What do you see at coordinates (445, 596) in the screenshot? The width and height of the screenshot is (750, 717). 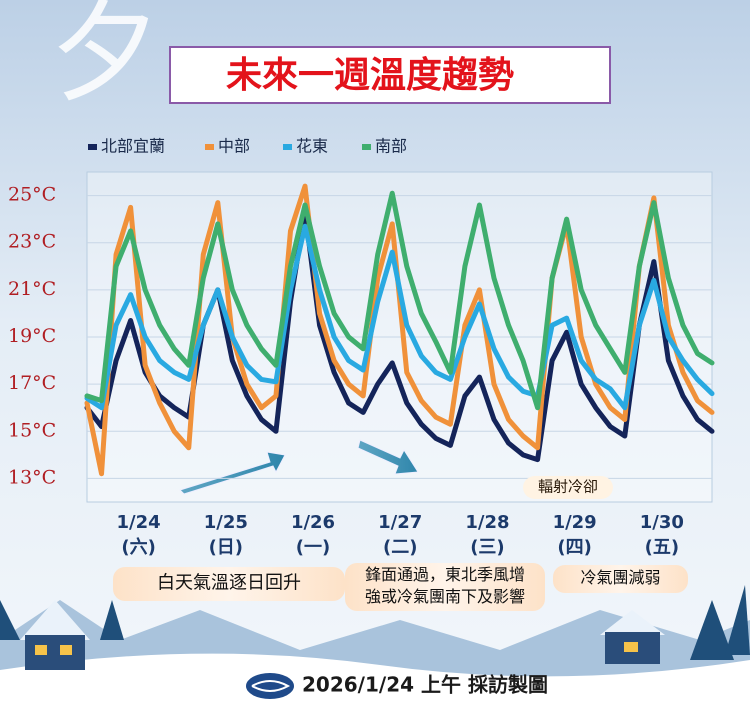 I see `annotation: 強或冷氣團南下及影響` at bounding box center [445, 596].